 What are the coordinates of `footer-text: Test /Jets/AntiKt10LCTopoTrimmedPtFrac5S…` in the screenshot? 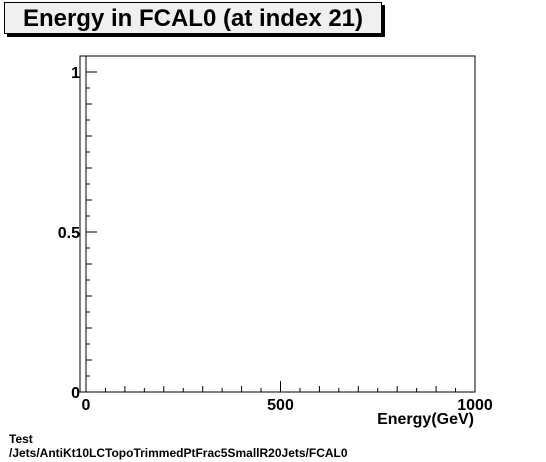 It's located at (178, 446).